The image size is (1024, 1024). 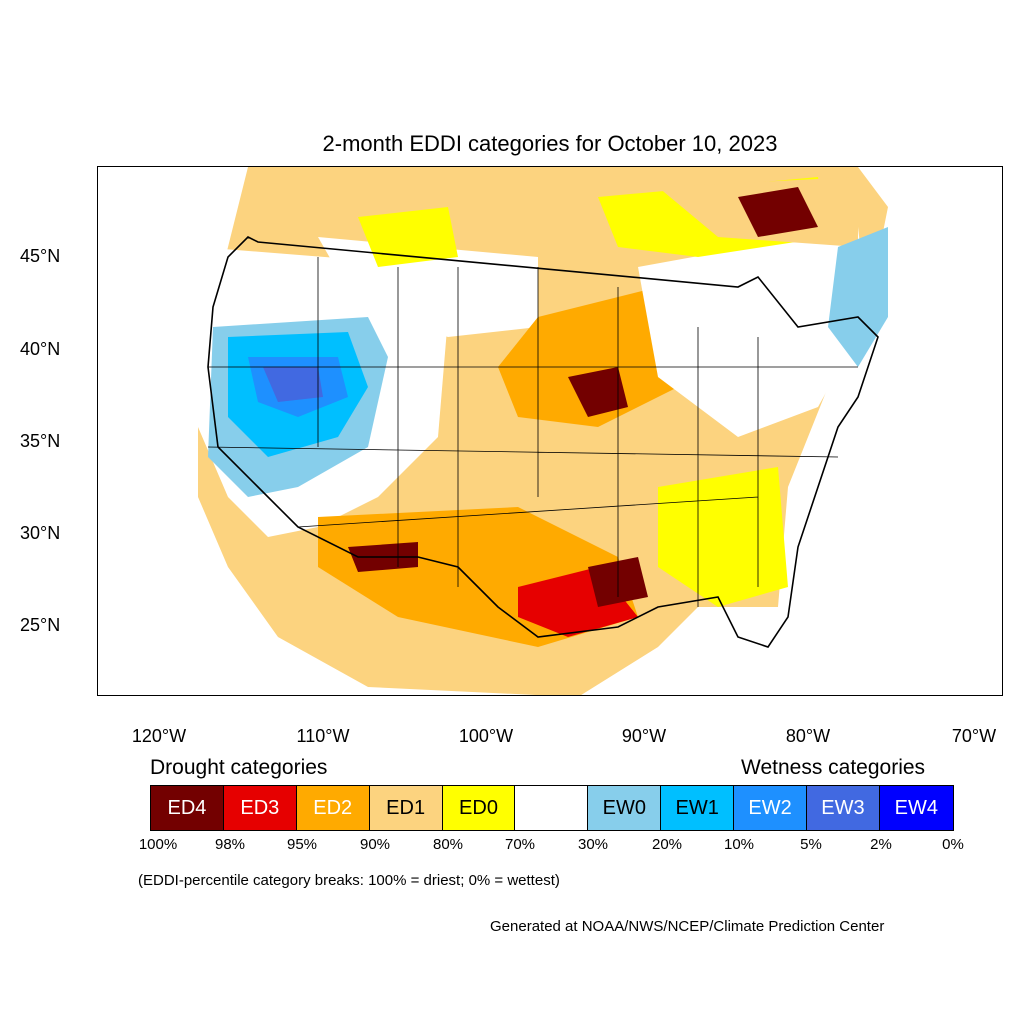 What do you see at coordinates (159, 736) in the screenshot?
I see `x-tick-label: 120°W` at bounding box center [159, 736].